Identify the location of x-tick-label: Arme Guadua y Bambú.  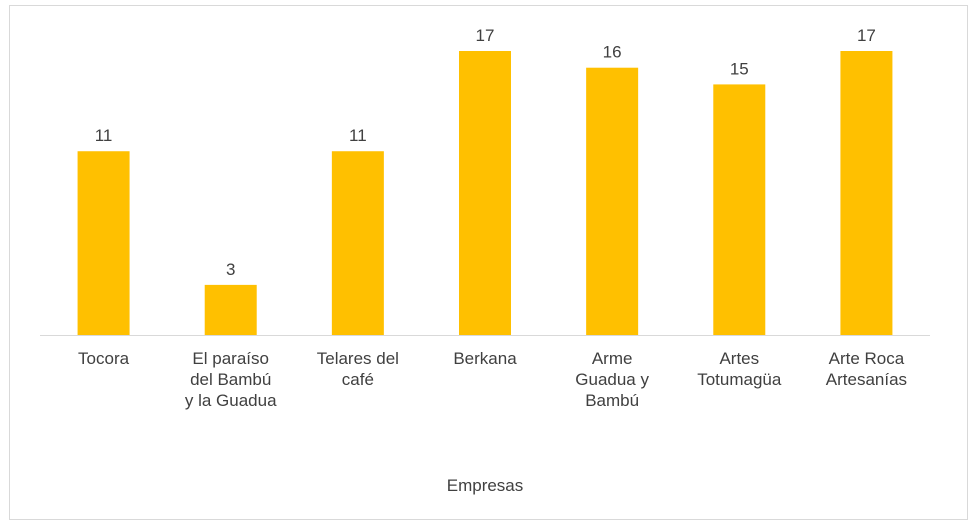
(612, 379).